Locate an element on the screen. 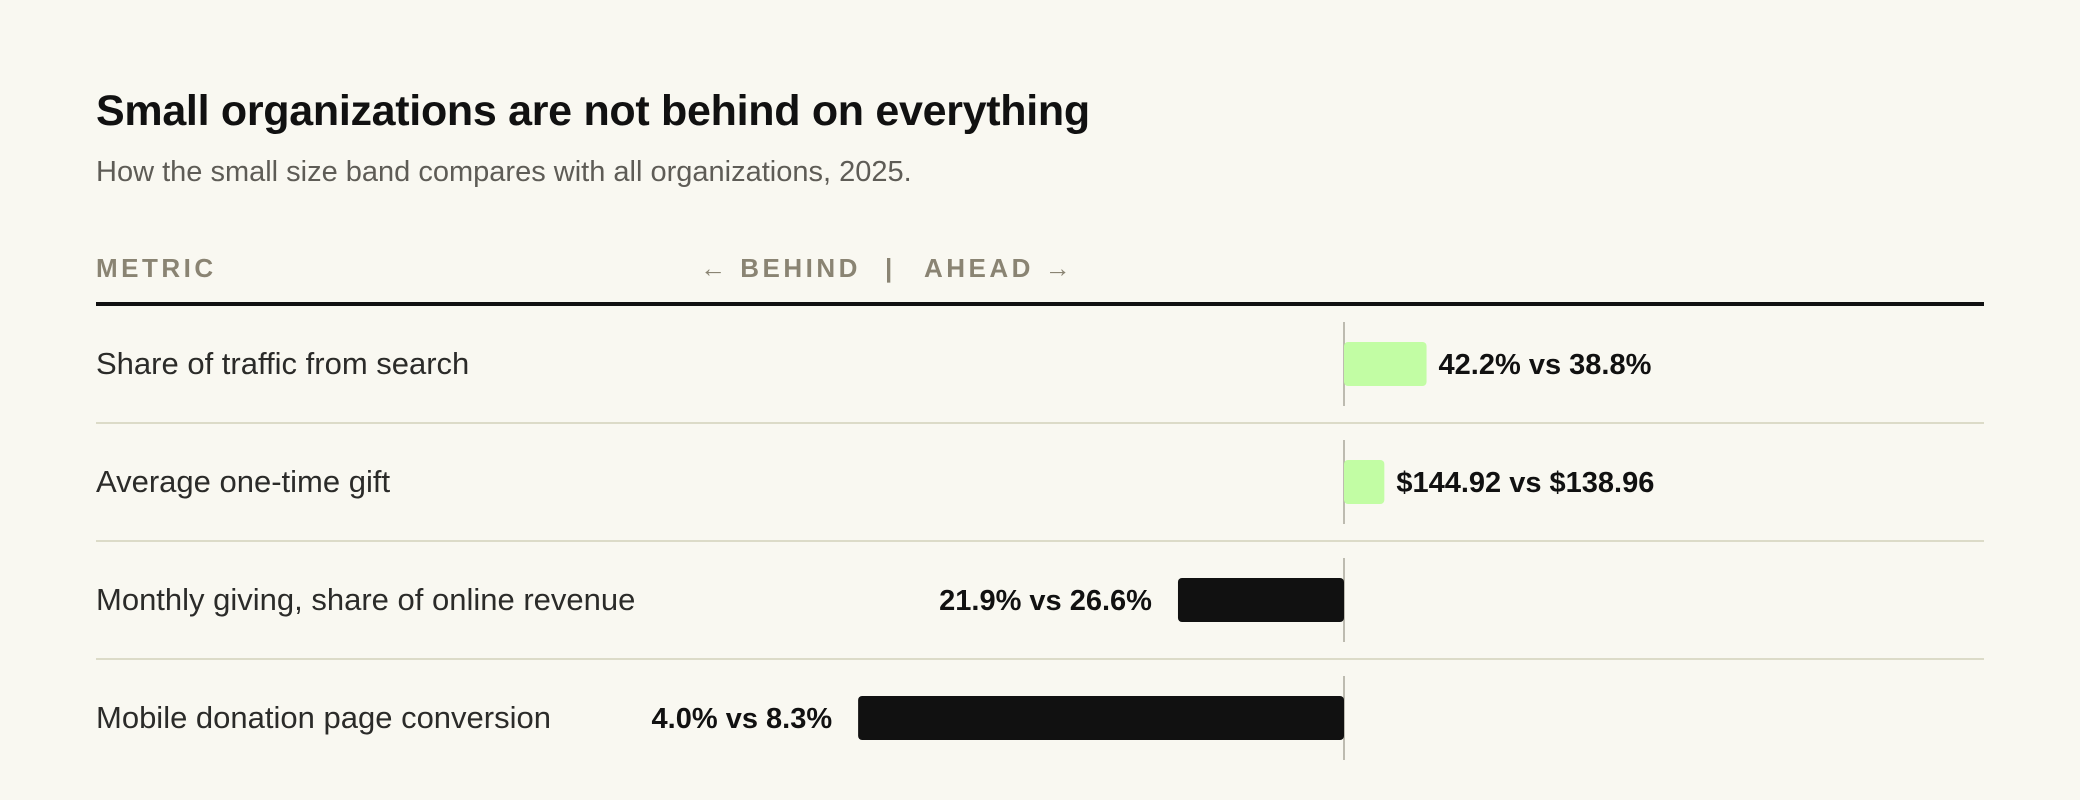 Image resolution: width=2080 pixels, height=800 pixels. row-label-mobile-conversion: Mobile donation page conversion is located at coordinates (323, 717).